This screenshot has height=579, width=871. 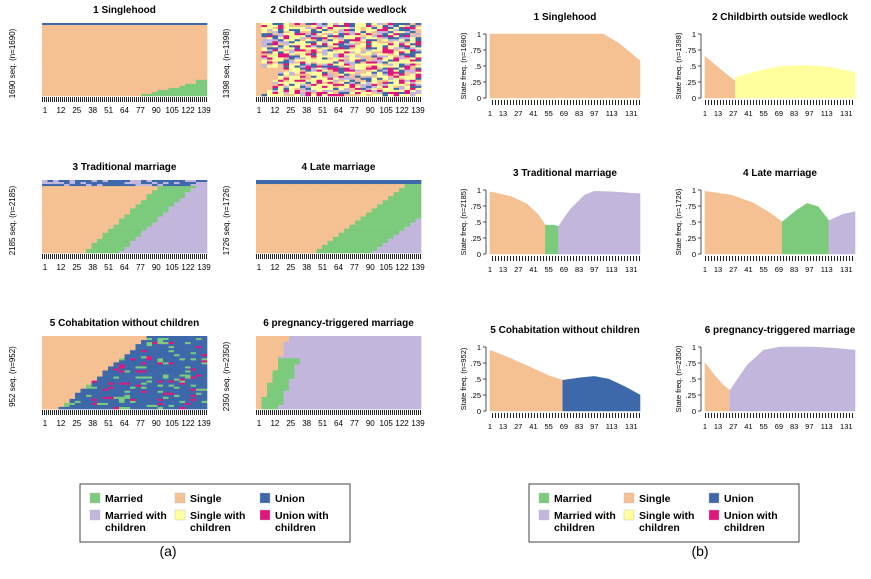 What do you see at coordinates (125, 217) in the screenshot?
I see `sequence-rows` at bounding box center [125, 217].